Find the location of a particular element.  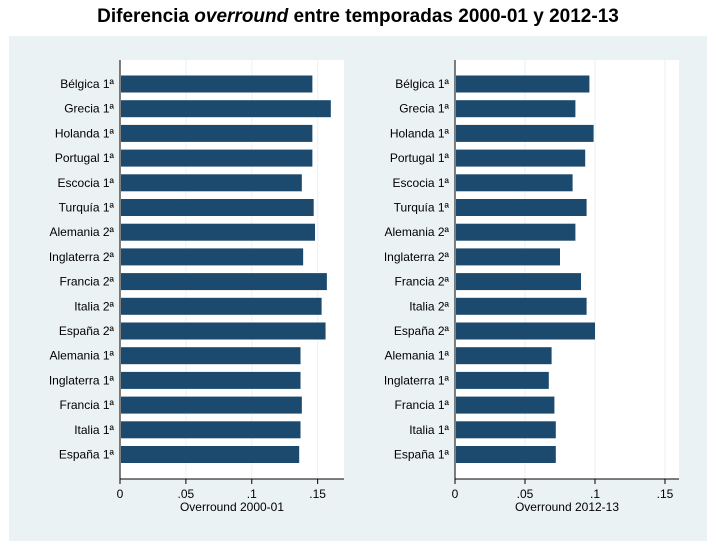

x-axis-label: Overround 2012-13 is located at coordinates (567, 507).